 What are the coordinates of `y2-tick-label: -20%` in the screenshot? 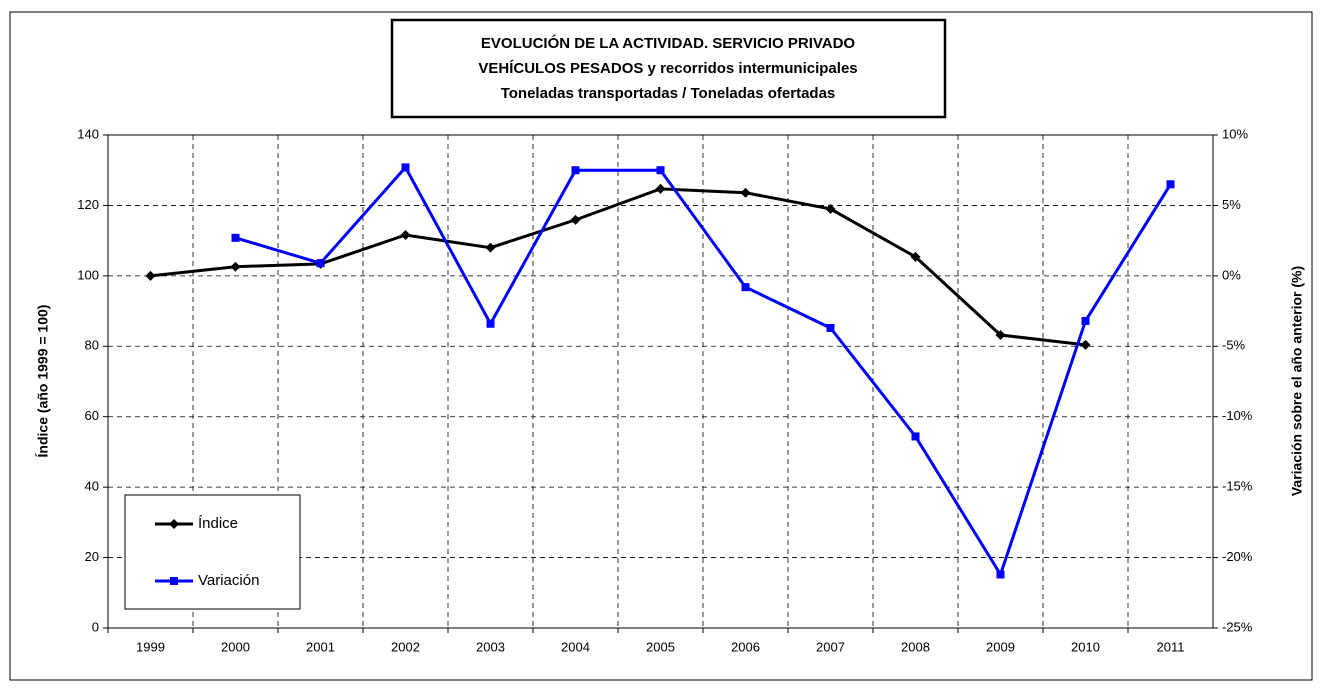 It's located at (1237, 556).